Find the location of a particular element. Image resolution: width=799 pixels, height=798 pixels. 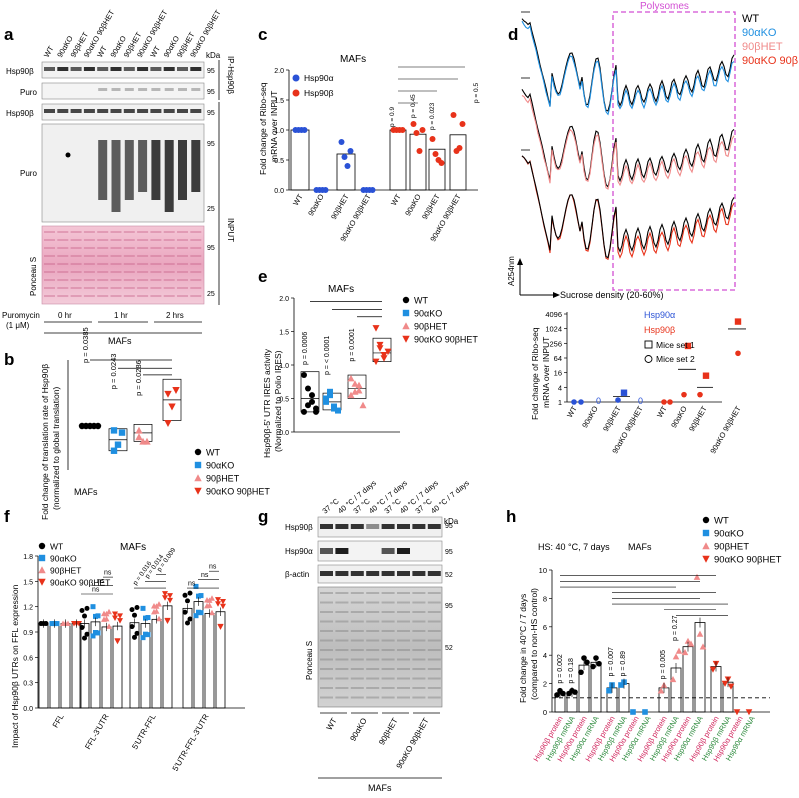

row-label-puro-ip: Puro is located at coordinates (28, 92).